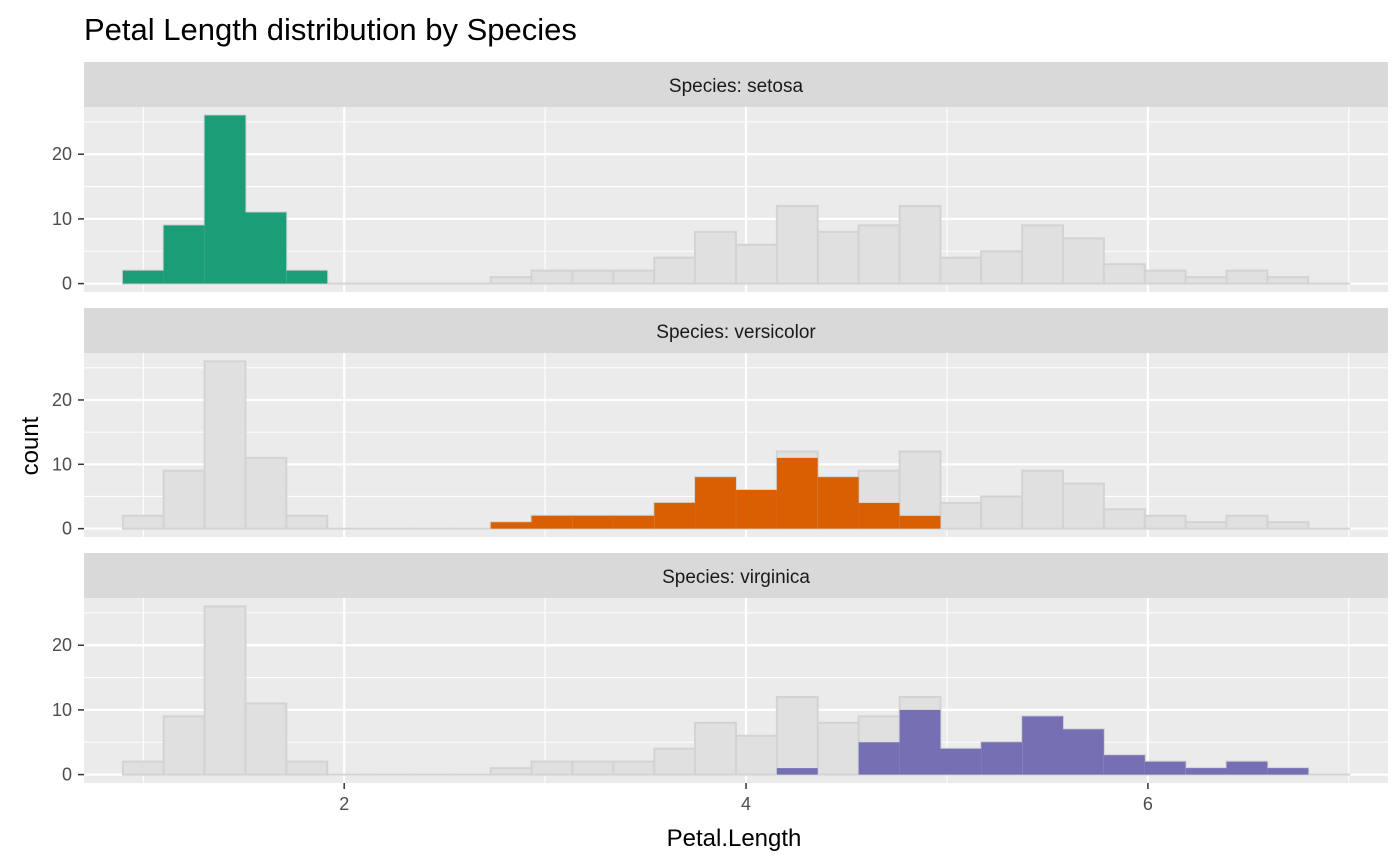 The width and height of the screenshot is (1400, 866). Describe the element at coordinates (344, 804) in the screenshot. I see `x-tick-label: 2` at that location.